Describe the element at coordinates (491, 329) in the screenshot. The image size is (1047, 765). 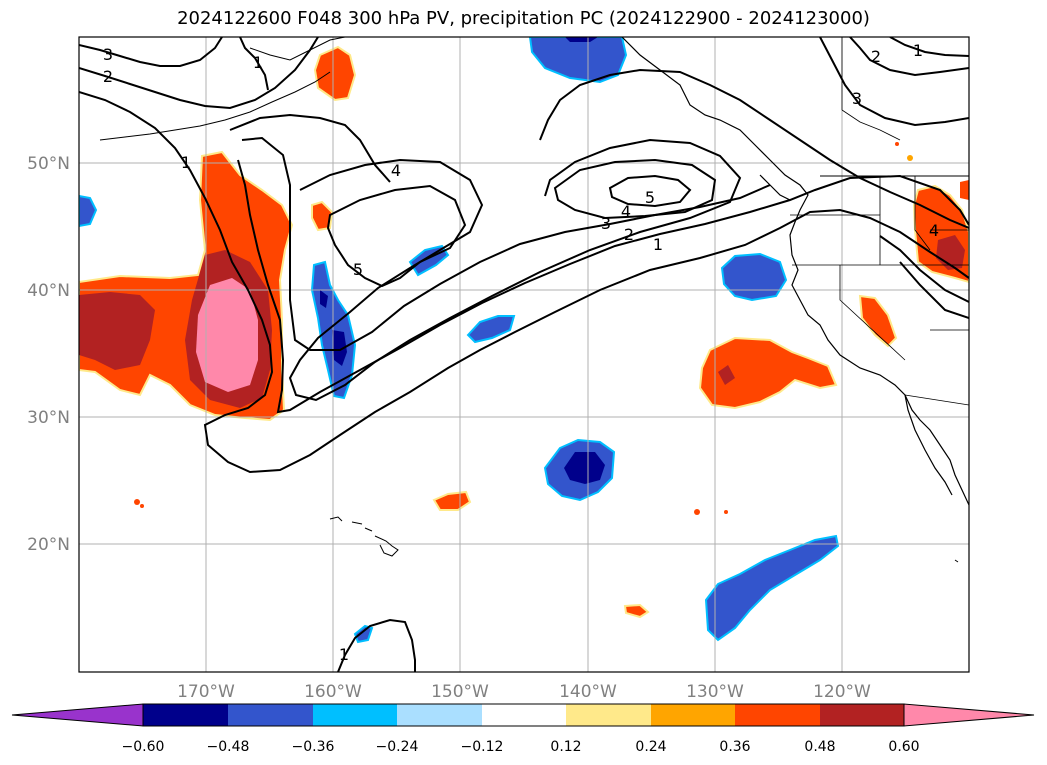
I see `precip-area-148w-blue` at that location.